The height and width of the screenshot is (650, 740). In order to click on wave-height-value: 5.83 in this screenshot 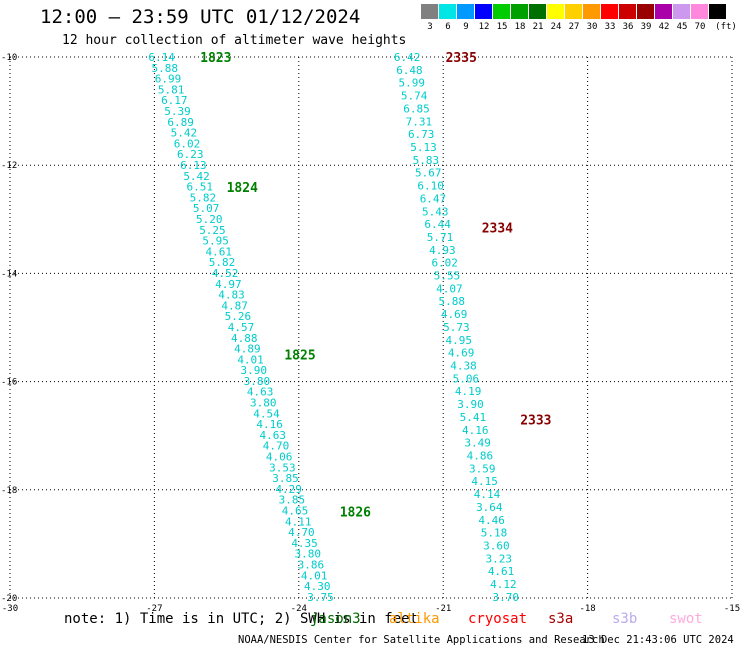, I will do `click(426, 160)`.